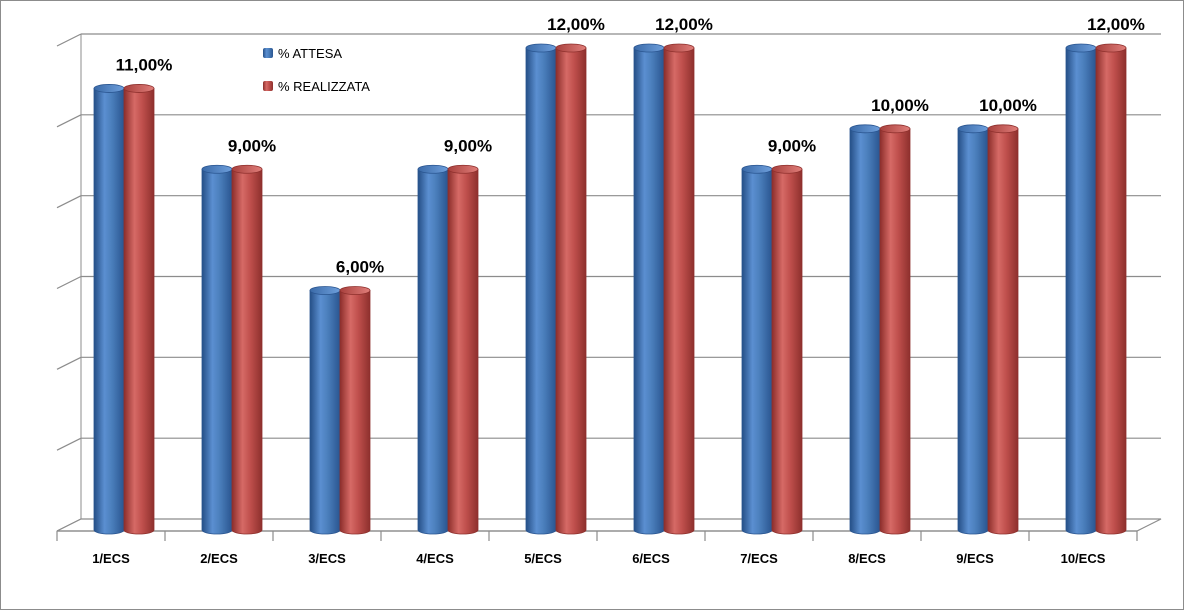 This screenshot has width=1186, height=612. What do you see at coordinates (543, 558) in the screenshot?
I see `x-tick-label: 5/ECS` at bounding box center [543, 558].